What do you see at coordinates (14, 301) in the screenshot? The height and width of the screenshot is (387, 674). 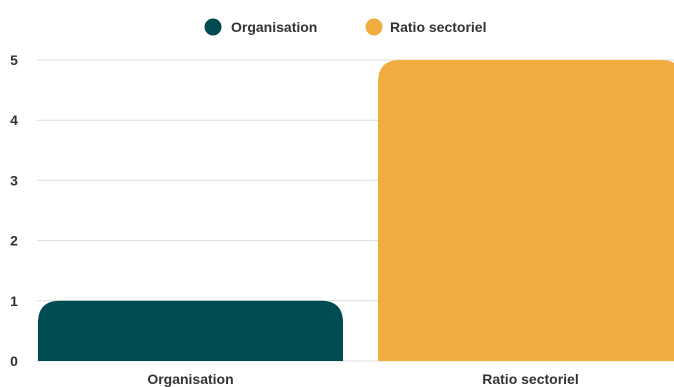 I see `y-tick-label: 1` at bounding box center [14, 301].